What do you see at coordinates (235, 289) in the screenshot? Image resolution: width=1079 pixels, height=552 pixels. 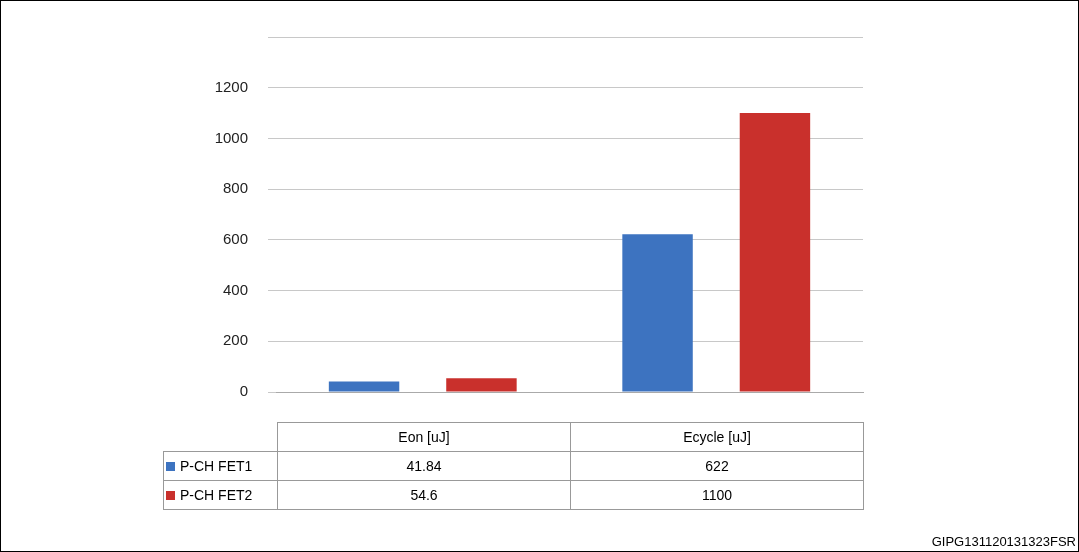 I see `y-tick-label: 400` at bounding box center [235, 289].